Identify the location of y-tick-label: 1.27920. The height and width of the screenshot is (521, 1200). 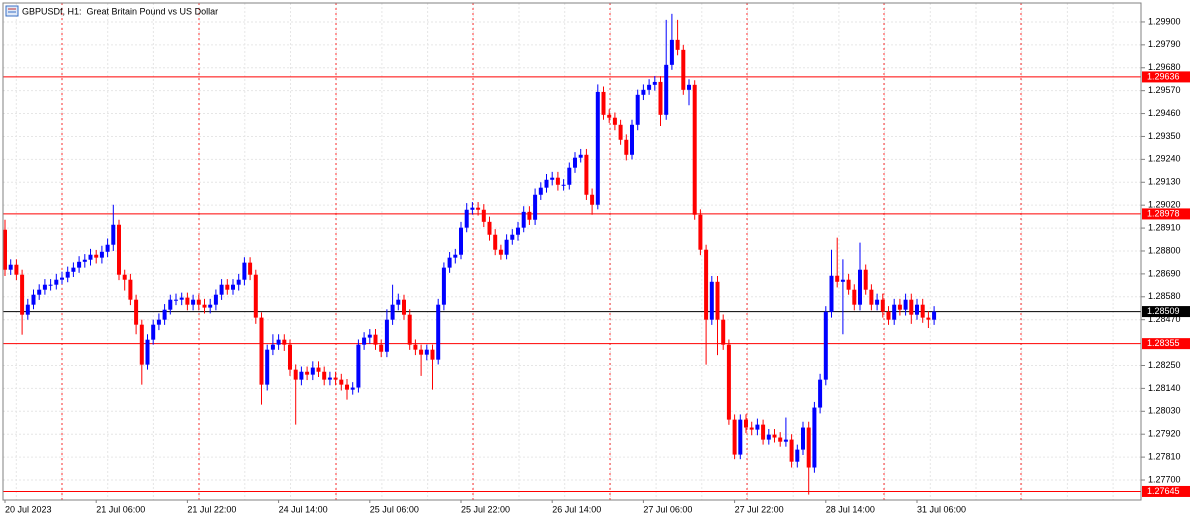
(1164, 434).